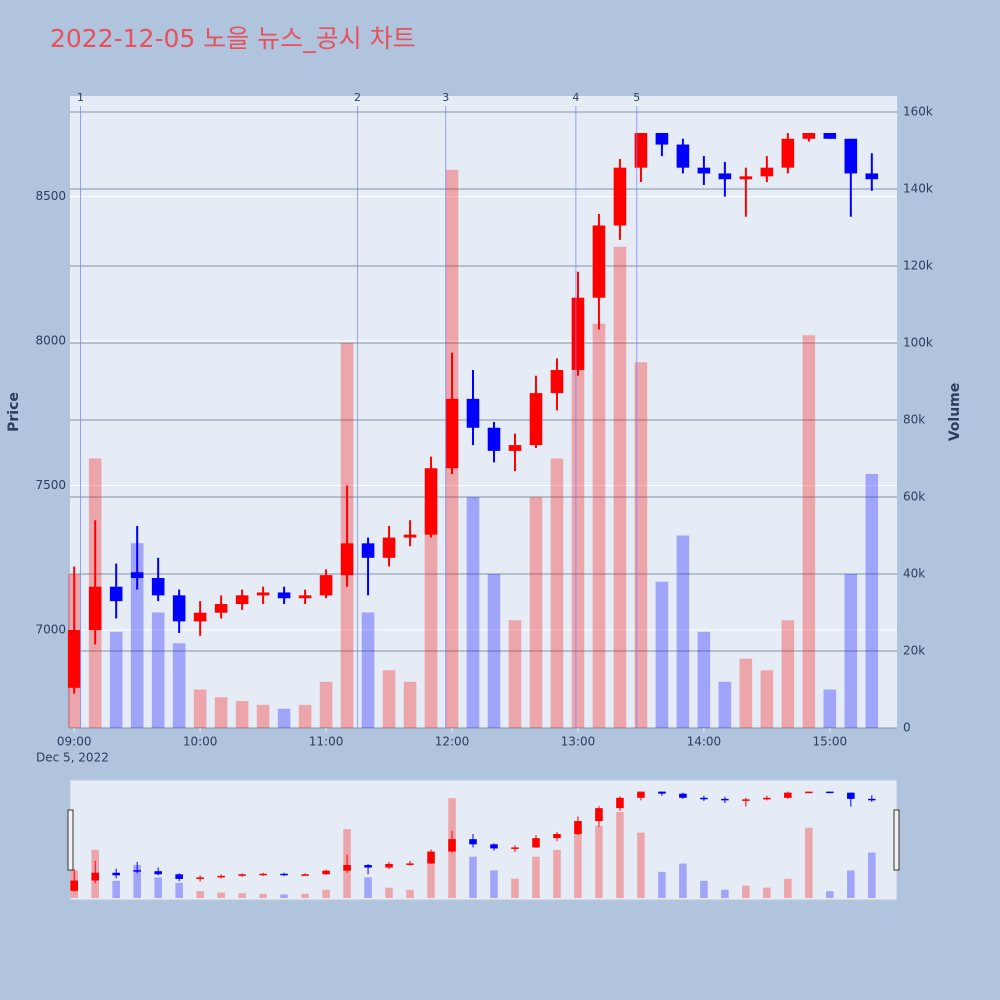  I want to click on news-label: 5, so click(636, 97).